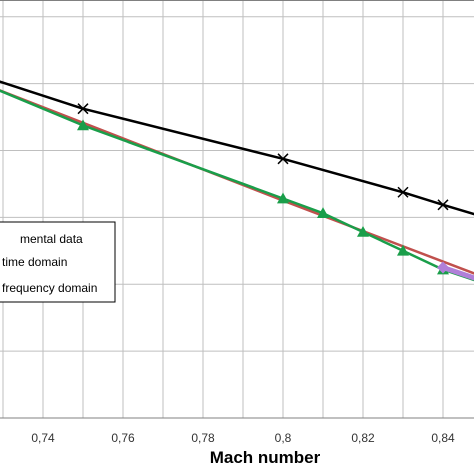  Describe the element at coordinates (123, 438) in the screenshot. I see `x-tick-label: 0,76` at that location.